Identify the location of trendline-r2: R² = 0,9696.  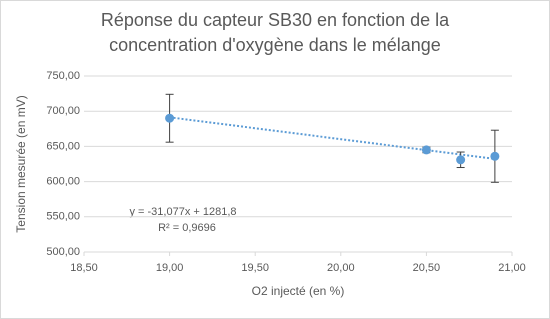
(187, 228).